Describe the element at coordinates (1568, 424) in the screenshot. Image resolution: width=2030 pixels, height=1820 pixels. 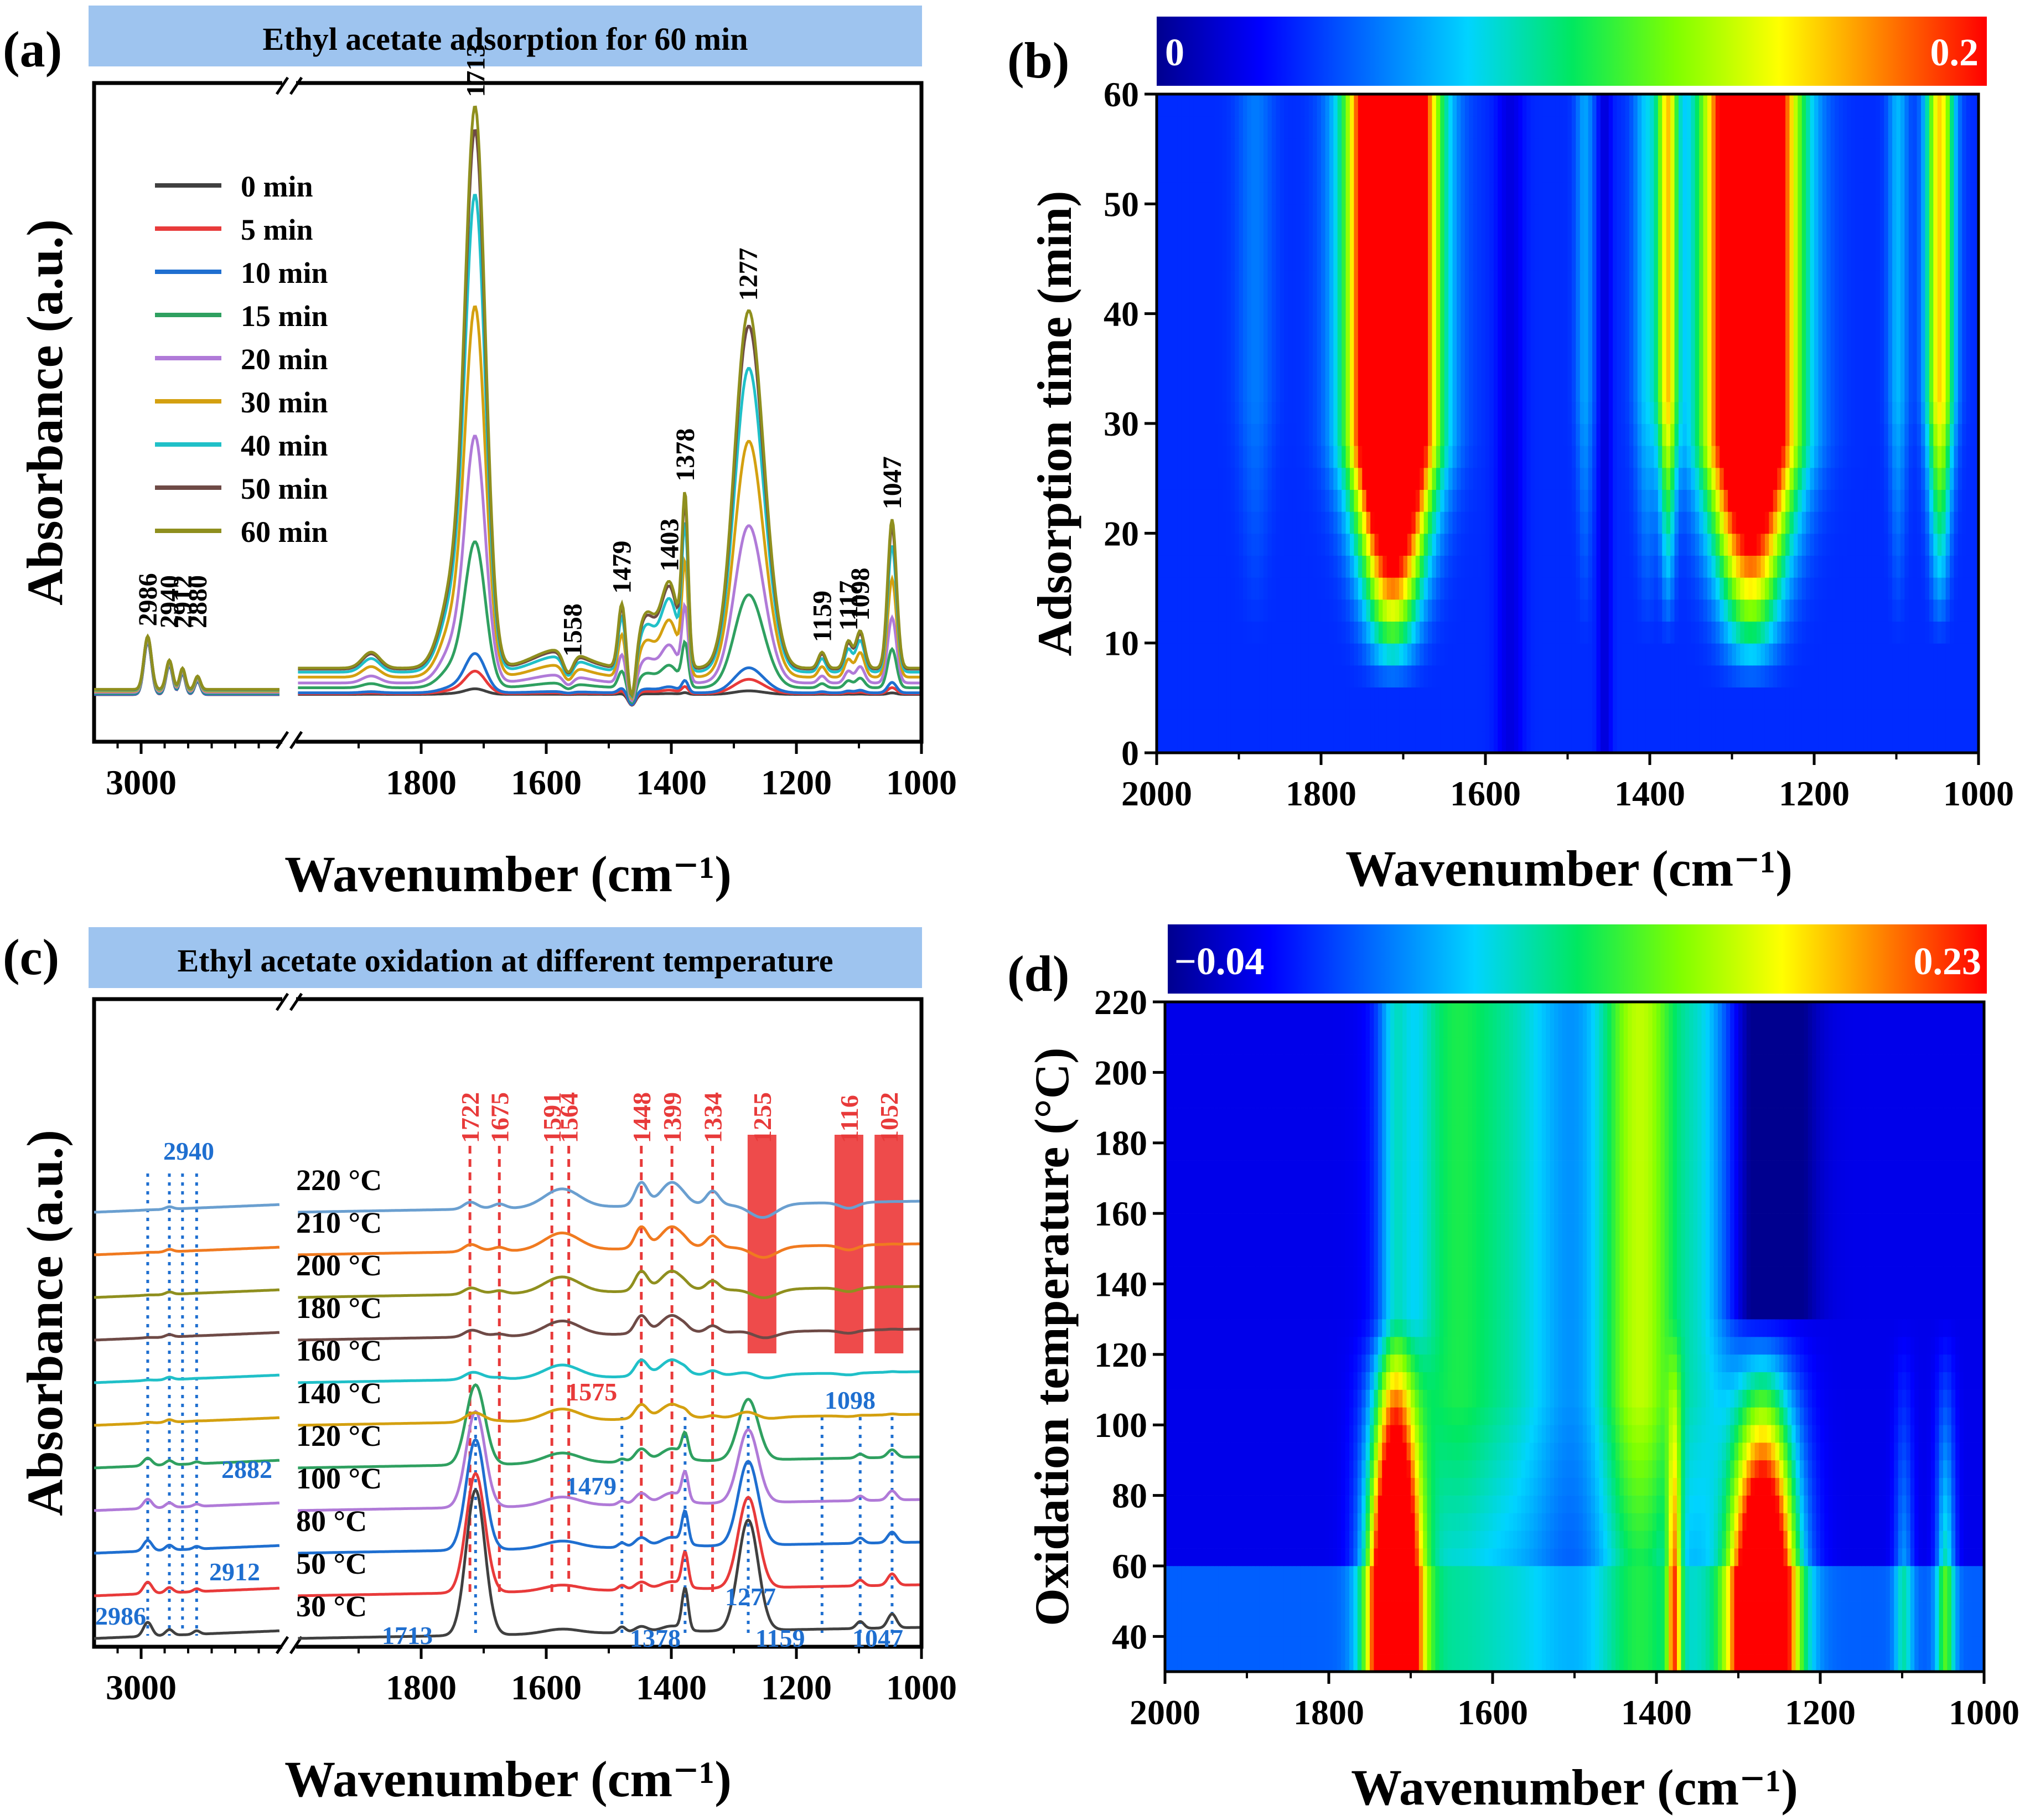
I see `panel-b-heatmap` at that location.